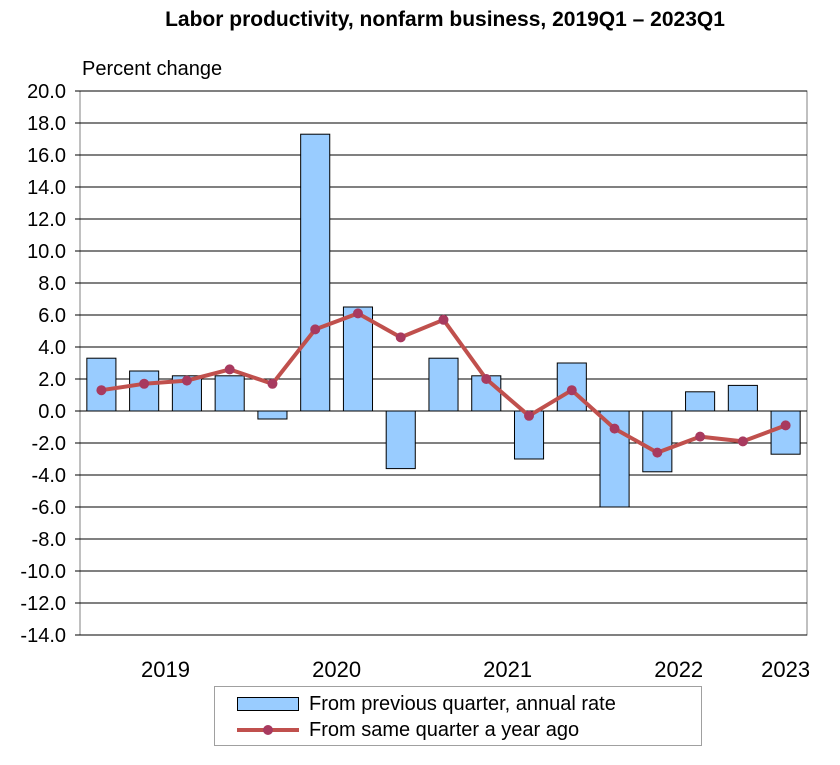  I want to click on bar-2022Q3, so click(700, 401).